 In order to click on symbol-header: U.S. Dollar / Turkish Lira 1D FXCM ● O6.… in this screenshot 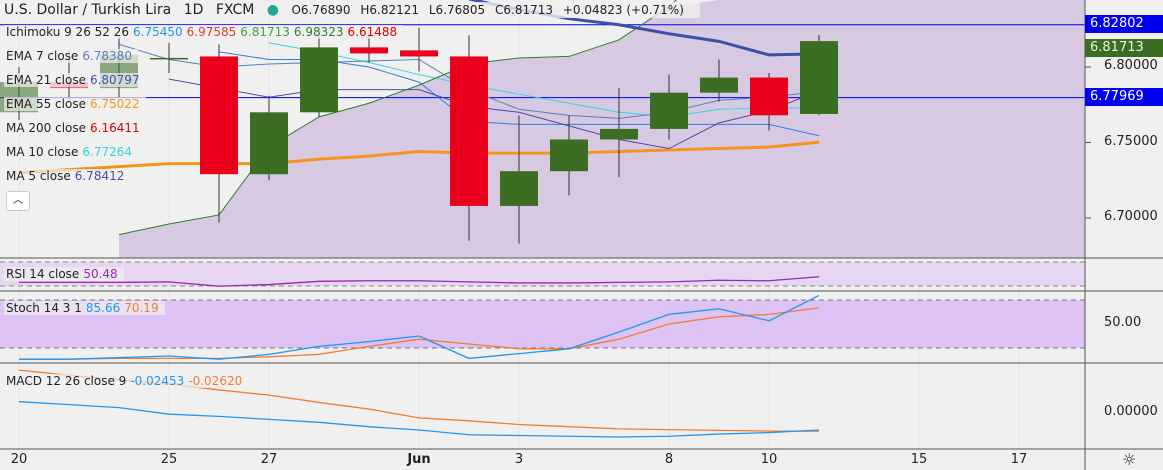, I will do `click(352, 10)`.